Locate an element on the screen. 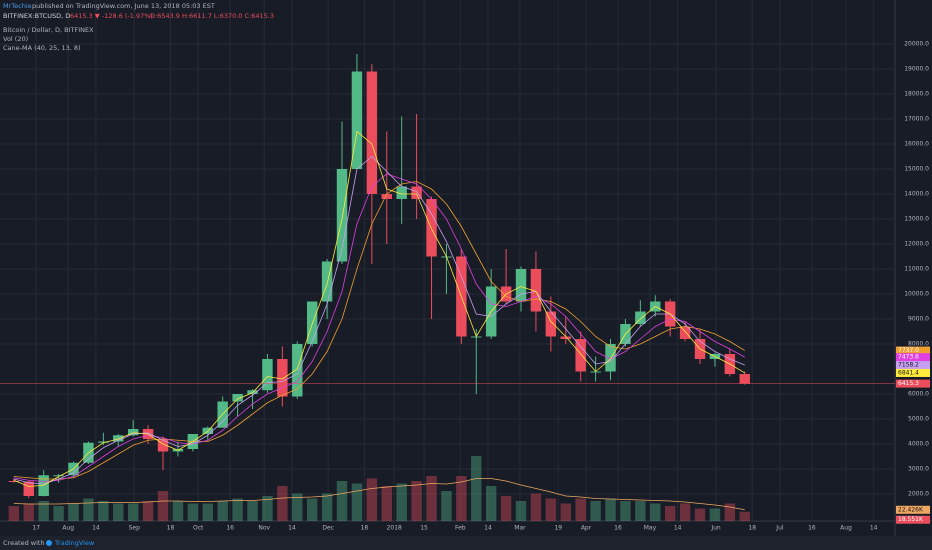  y-tick-label: 16000.0 is located at coordinates (916, 144).